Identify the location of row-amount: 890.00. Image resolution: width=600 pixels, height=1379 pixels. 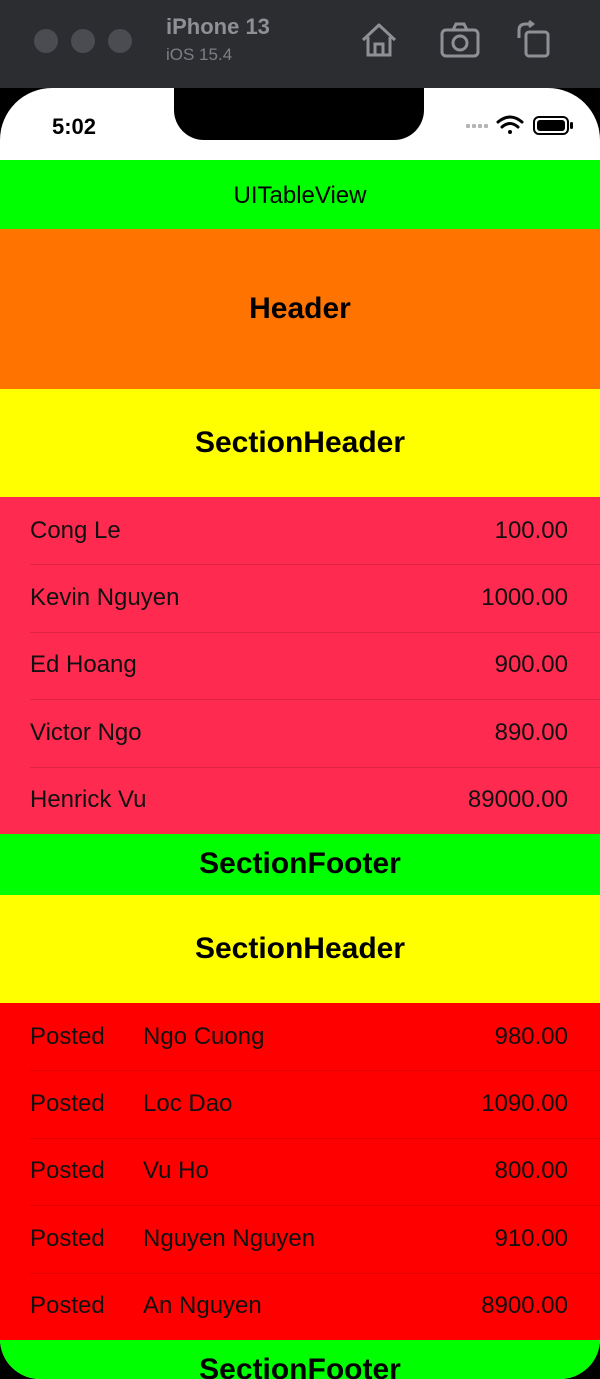
(531, 732).